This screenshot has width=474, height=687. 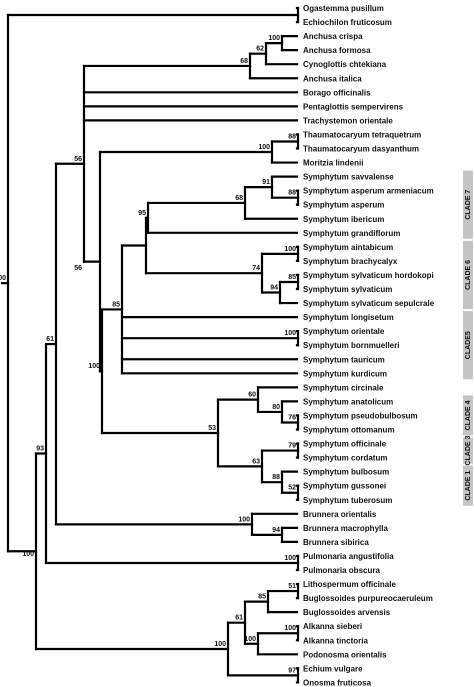 I want to click on taxon-label: Symphytum sylvaticum, so click(x=347, y=289).